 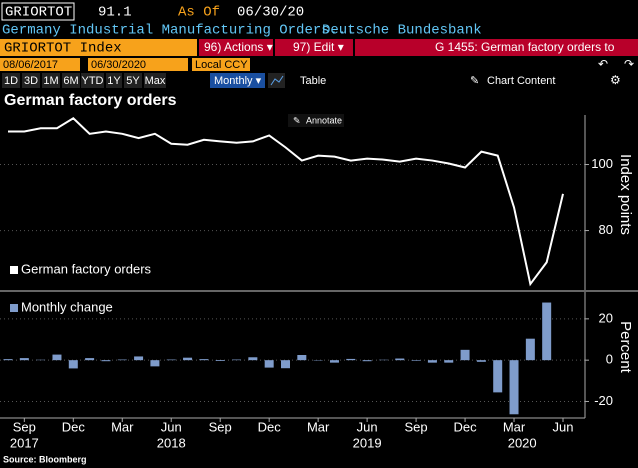 I want to click on page-title: German factory orders, so click(x=90, y=100).